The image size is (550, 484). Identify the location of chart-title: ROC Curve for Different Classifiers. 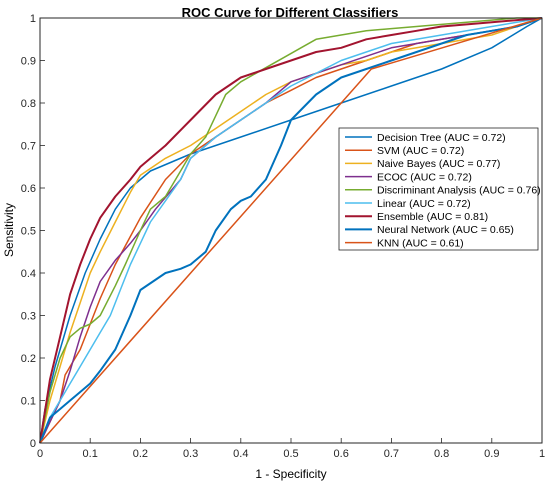
(290, 12).